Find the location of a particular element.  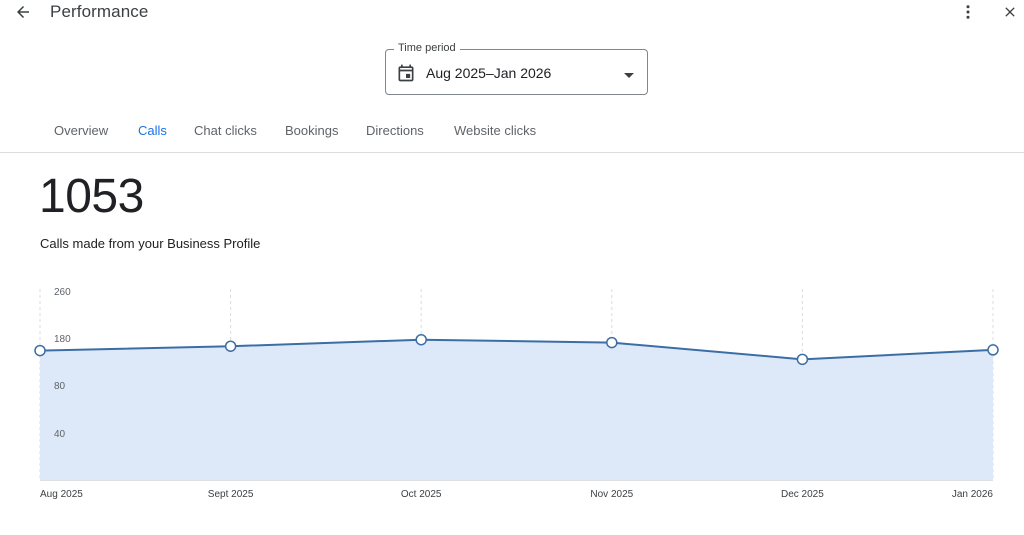

close-icon is located at coordinates (1010, 12).